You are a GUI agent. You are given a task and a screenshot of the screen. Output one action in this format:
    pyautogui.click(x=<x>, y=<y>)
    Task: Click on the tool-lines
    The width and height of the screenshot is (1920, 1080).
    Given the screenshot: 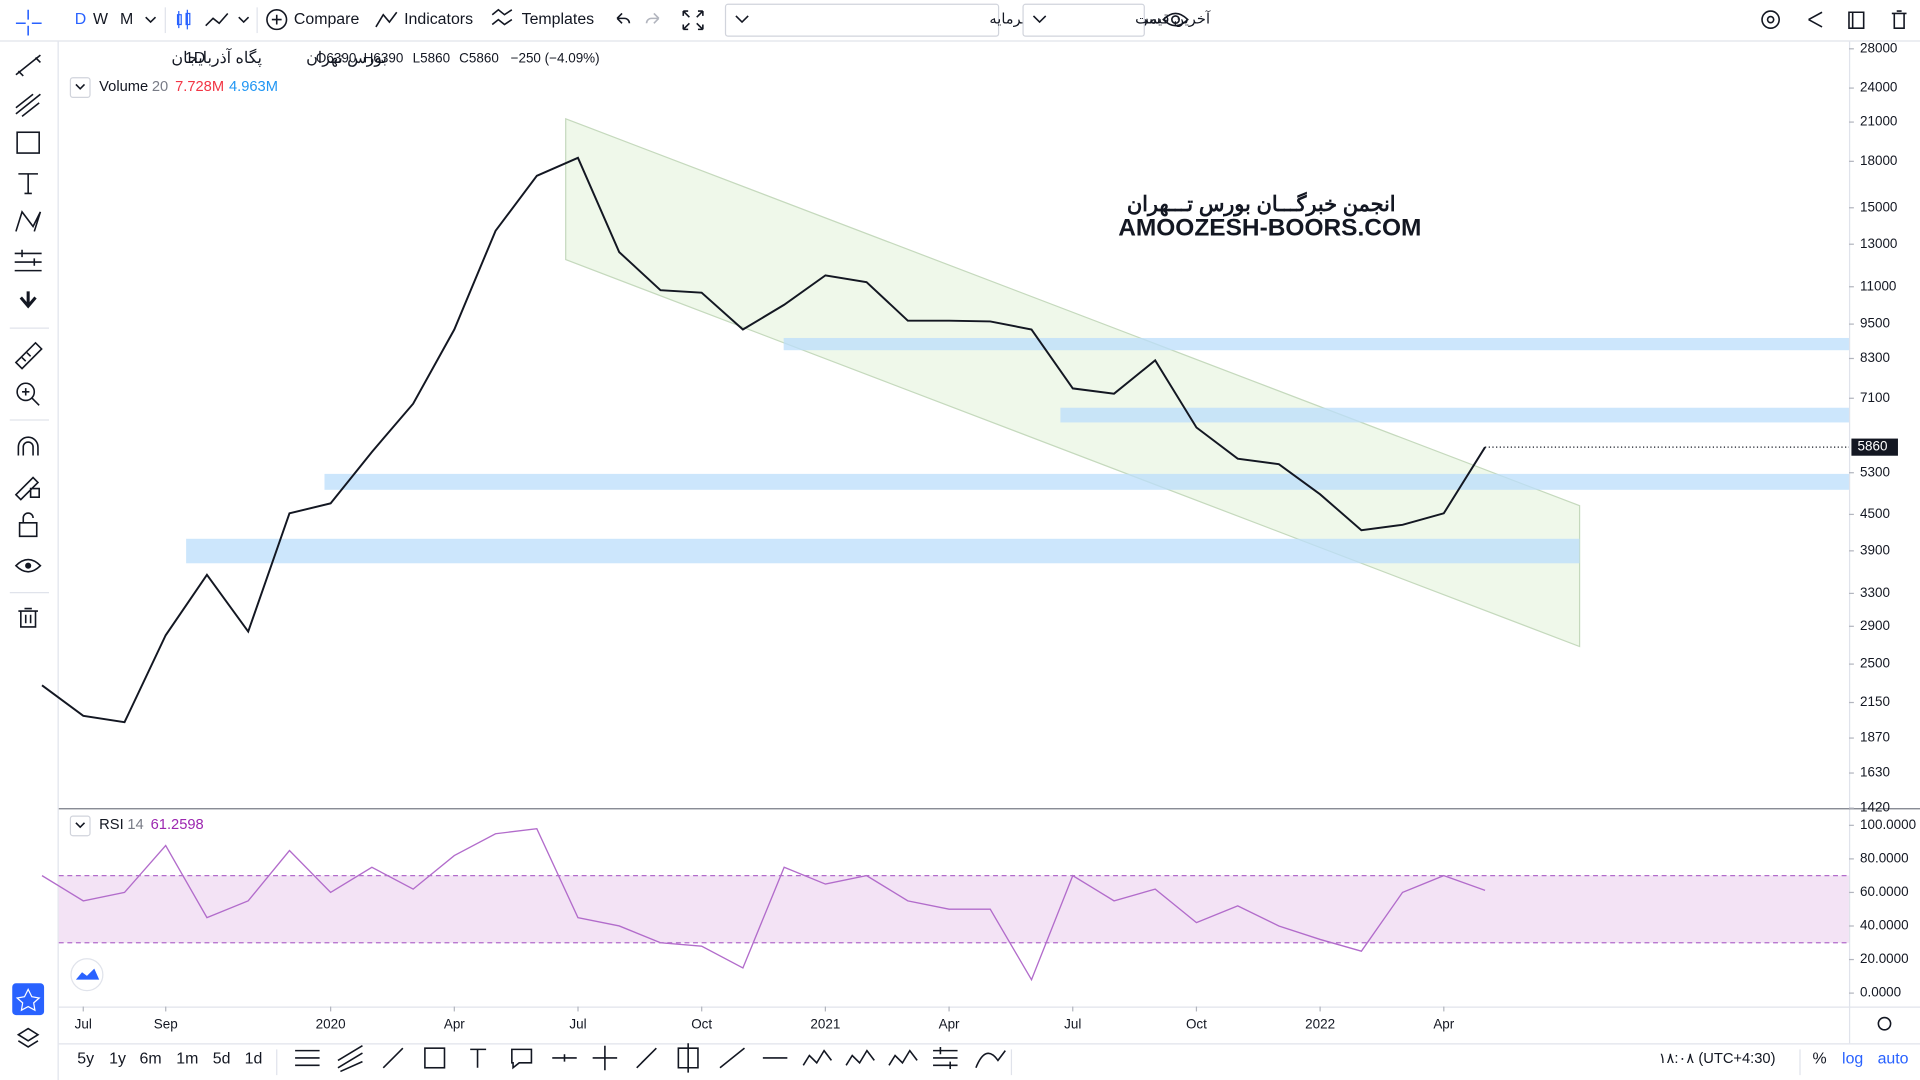 What is the action you would take?
    pyautogui.click(x=307, y=1058)
    